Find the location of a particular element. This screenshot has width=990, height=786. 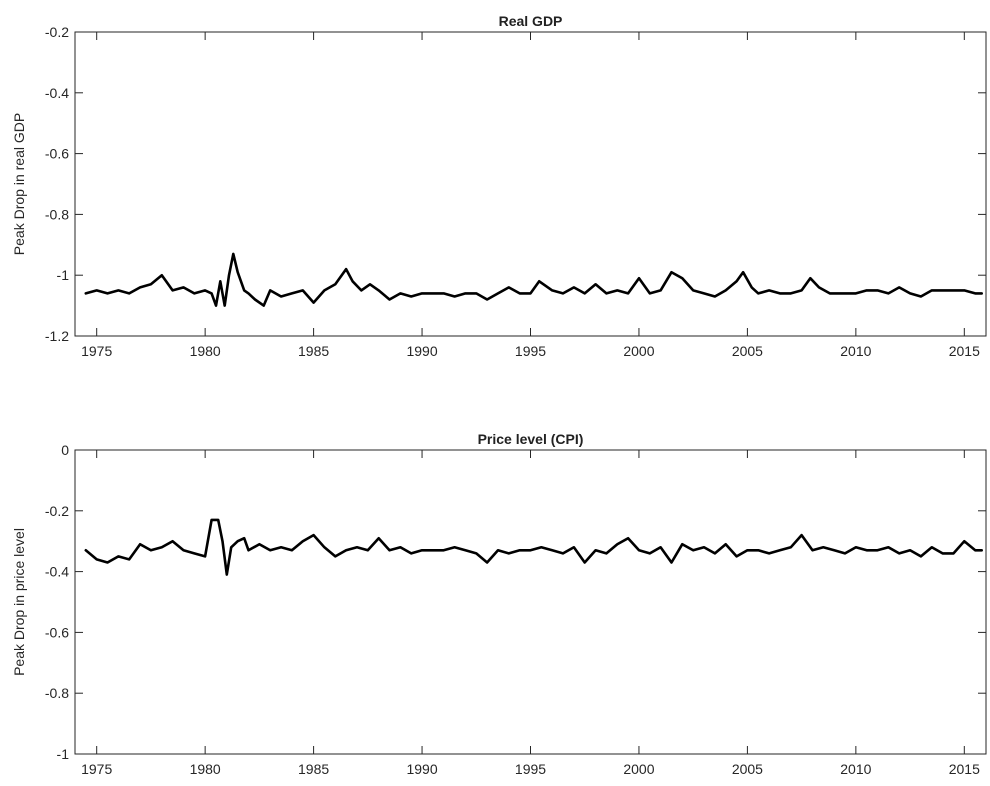

y-tick-label: -1.2 is located at coordinates (57, 336).